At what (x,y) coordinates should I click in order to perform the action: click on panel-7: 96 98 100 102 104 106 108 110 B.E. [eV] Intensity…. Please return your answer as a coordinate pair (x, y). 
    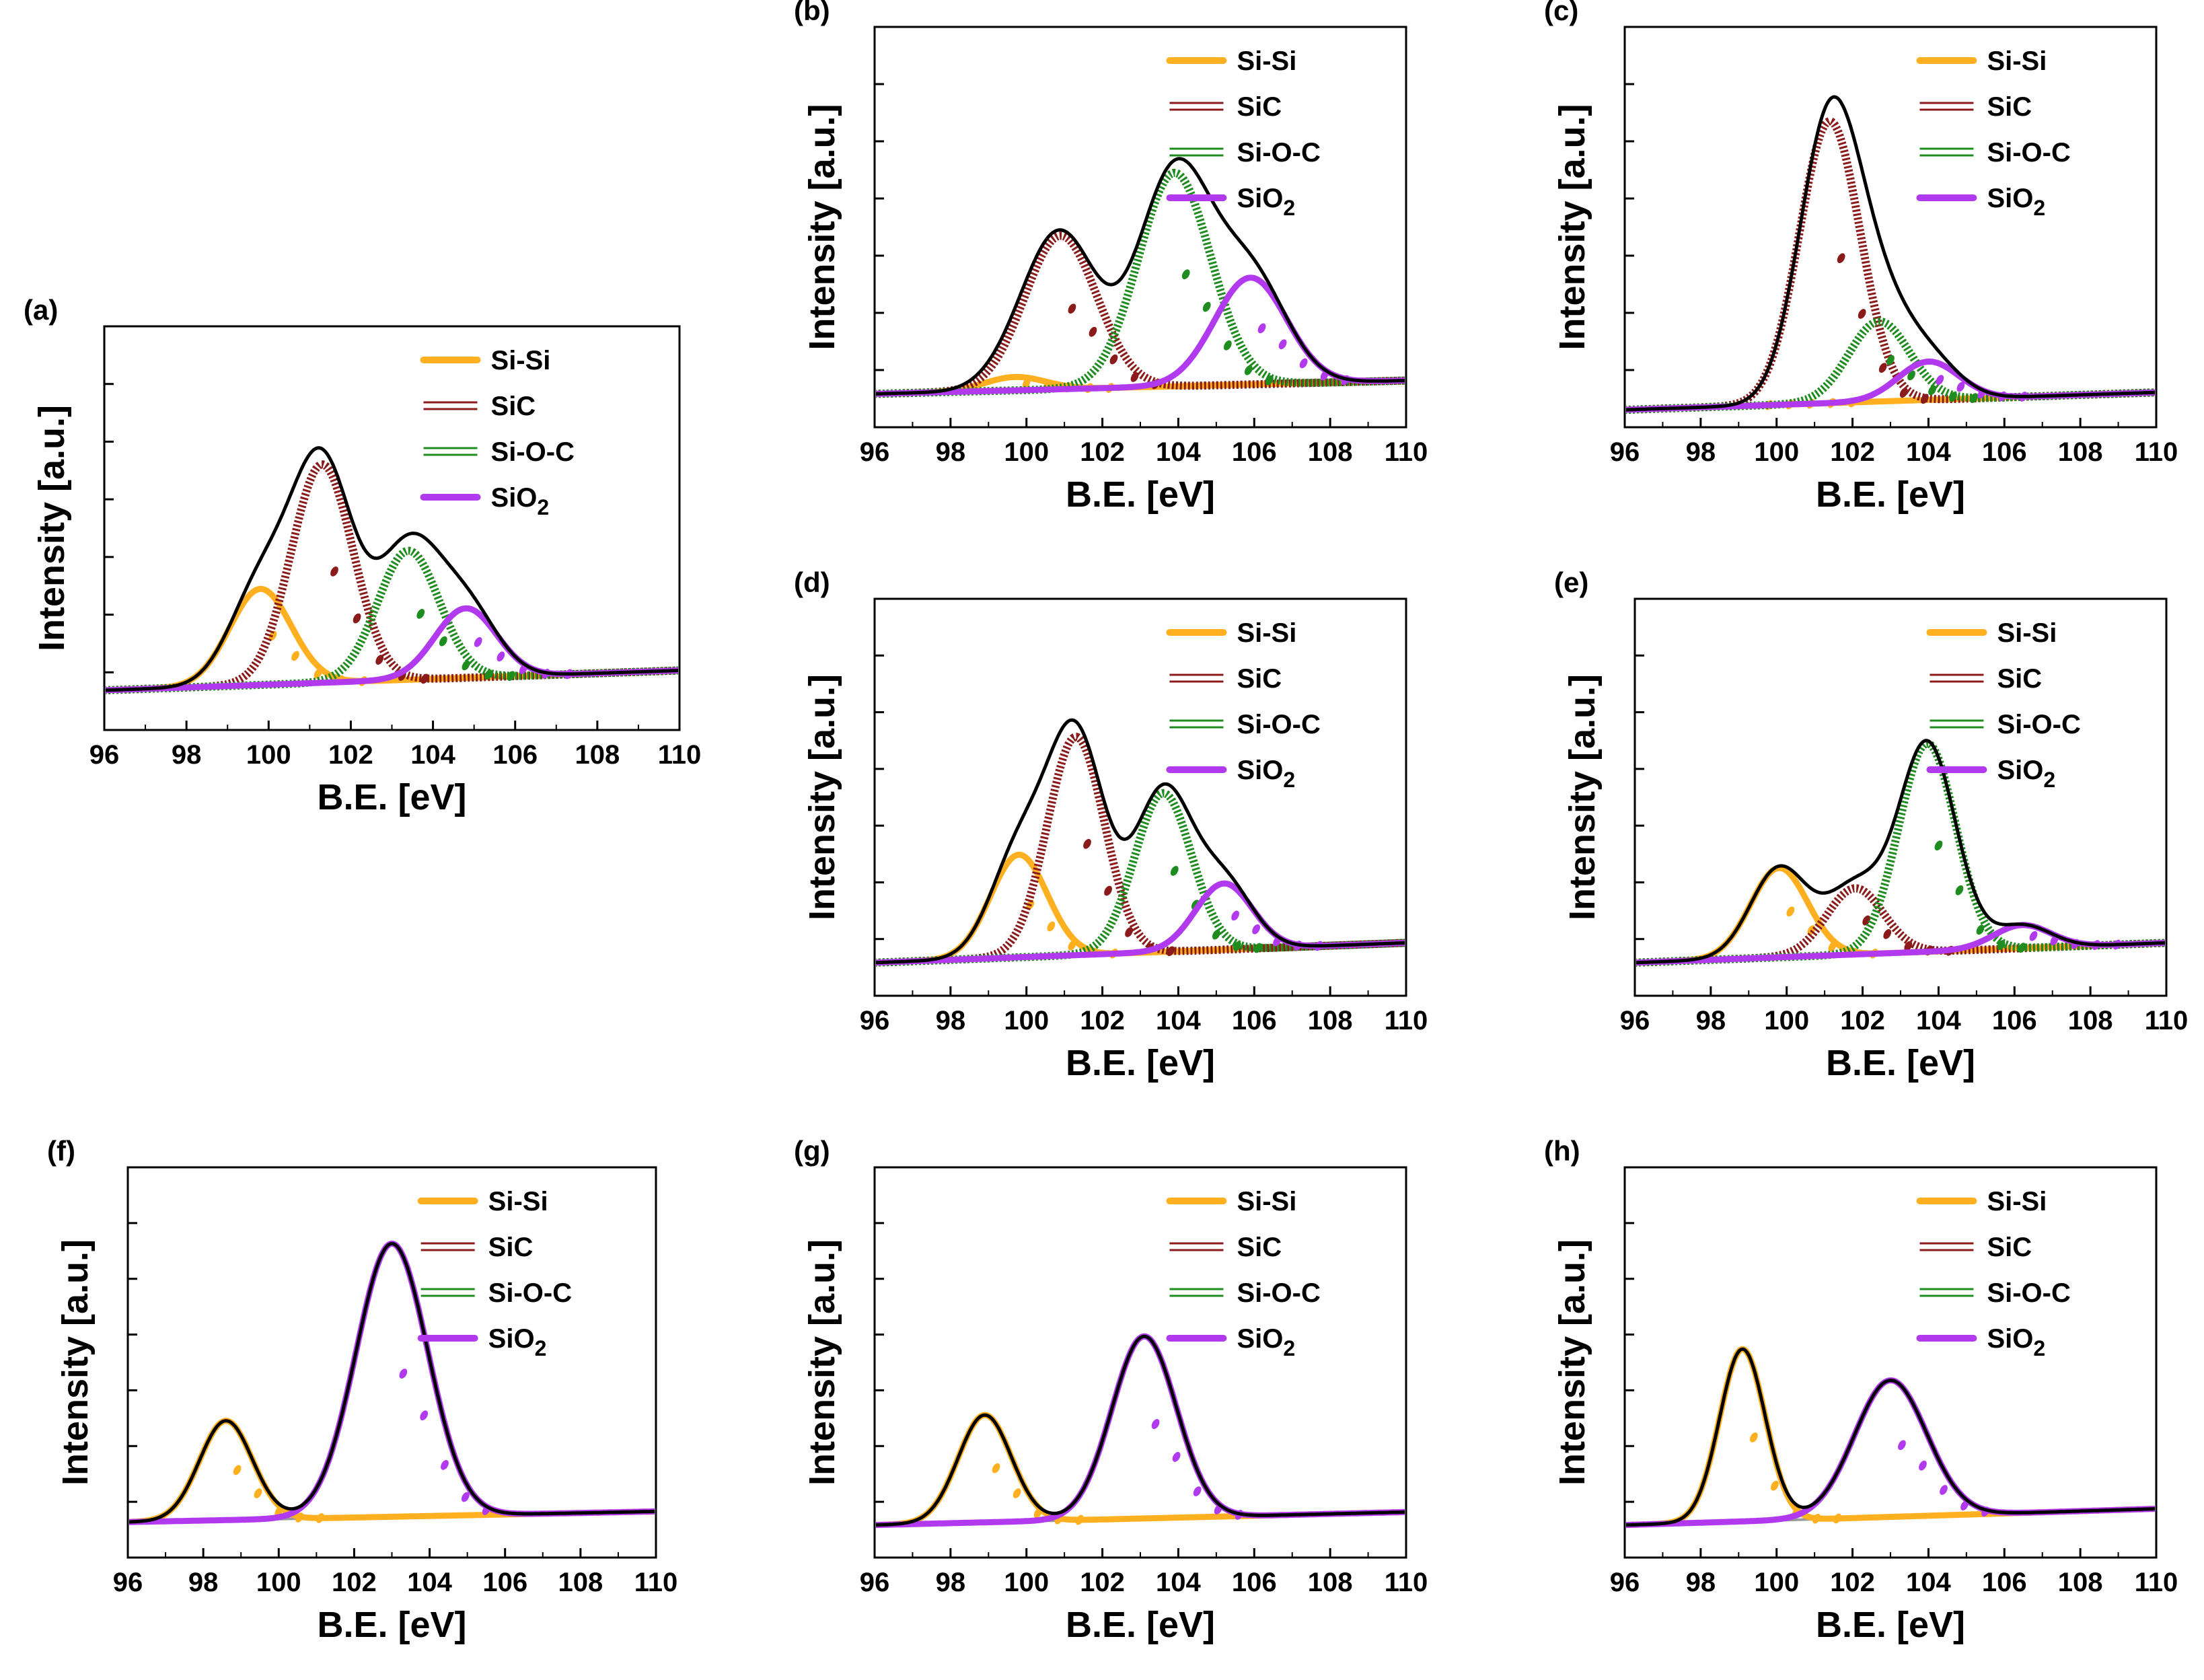
    Looking at the image, I should click on (1861, 1390).